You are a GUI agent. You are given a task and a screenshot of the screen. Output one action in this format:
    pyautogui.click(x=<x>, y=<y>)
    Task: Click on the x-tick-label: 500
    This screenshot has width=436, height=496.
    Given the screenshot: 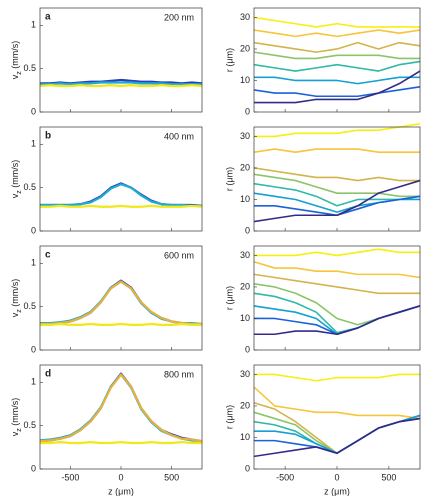 What is the action you would take?
    pyautogui.click(x=388, y=477)
    